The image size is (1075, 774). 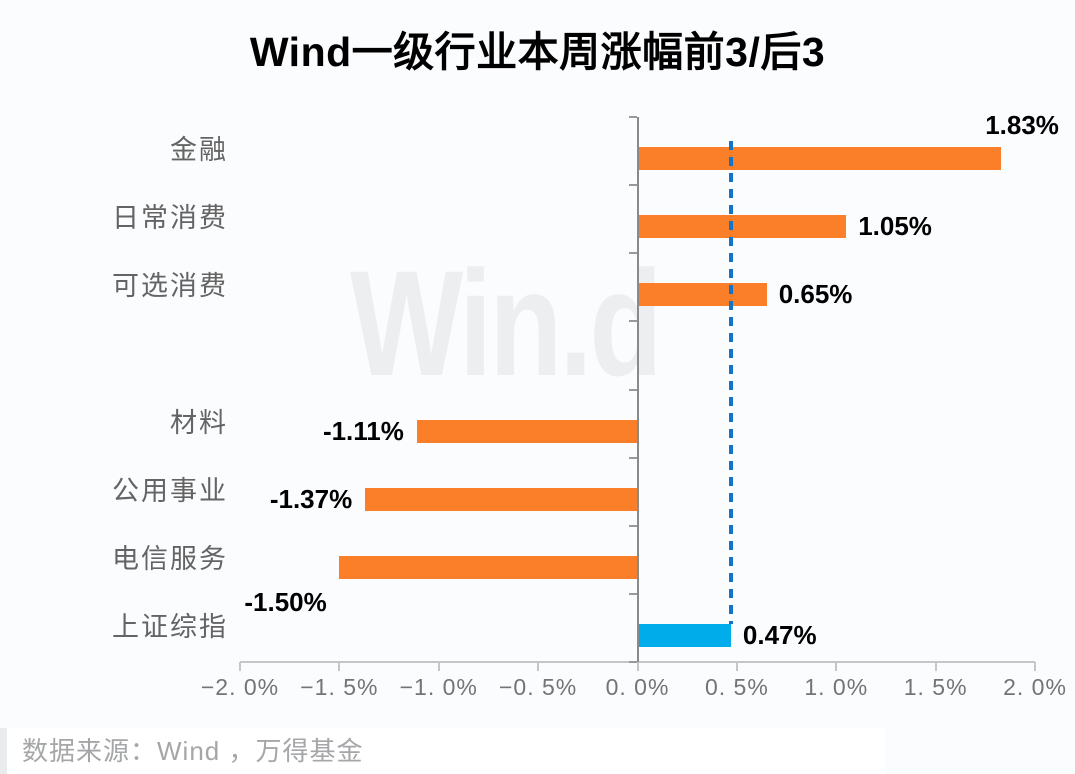 I want to click on category-label: 上证综指, so click(x=170, y=626).